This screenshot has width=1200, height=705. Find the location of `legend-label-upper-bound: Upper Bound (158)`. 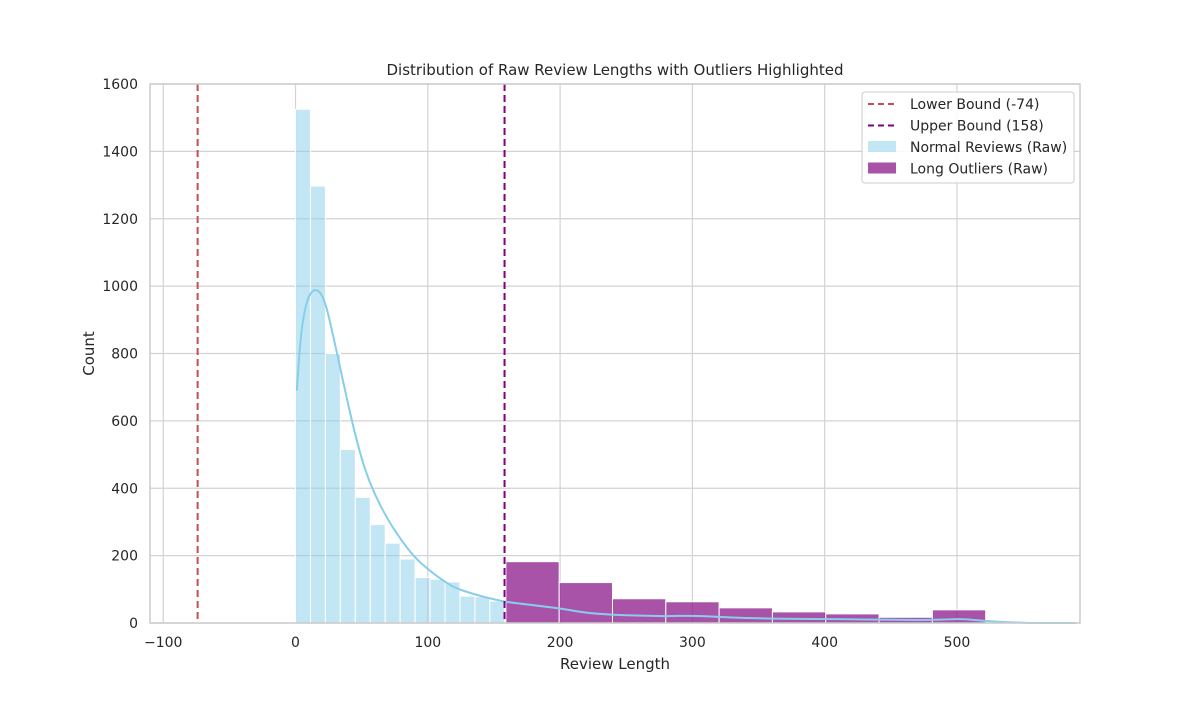

legend-label-upper-bound: Upper Bound (158) is located at coordinates (977, 127).